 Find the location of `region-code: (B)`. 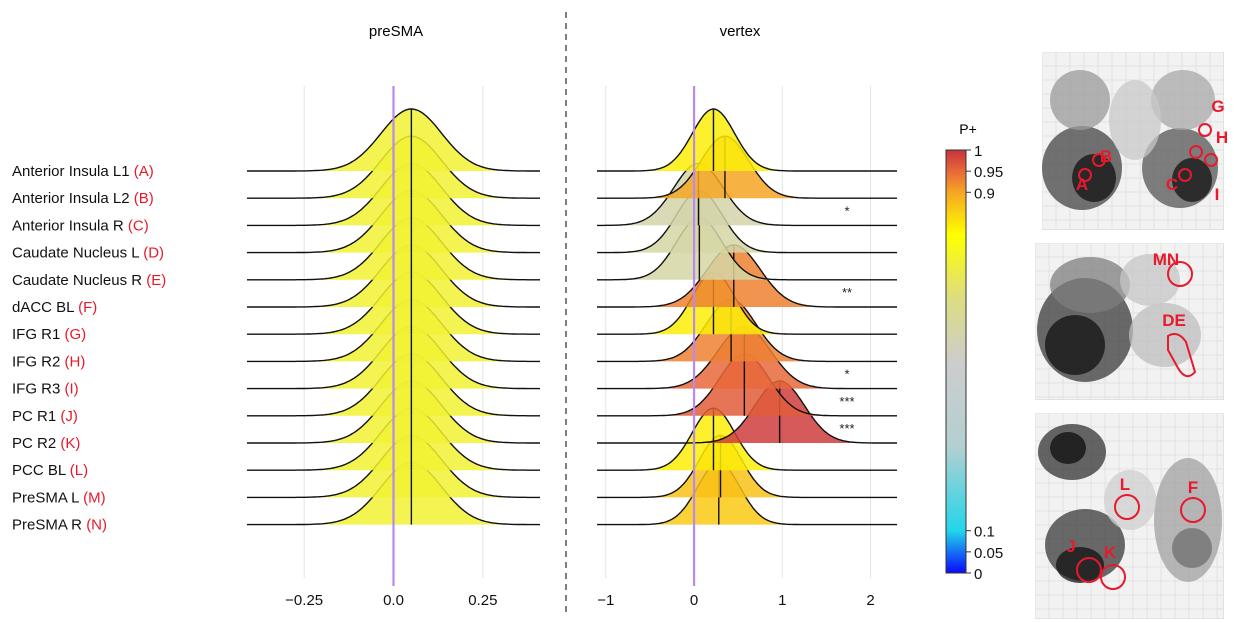

region-code: (B) is located at coordinates (144, 198).